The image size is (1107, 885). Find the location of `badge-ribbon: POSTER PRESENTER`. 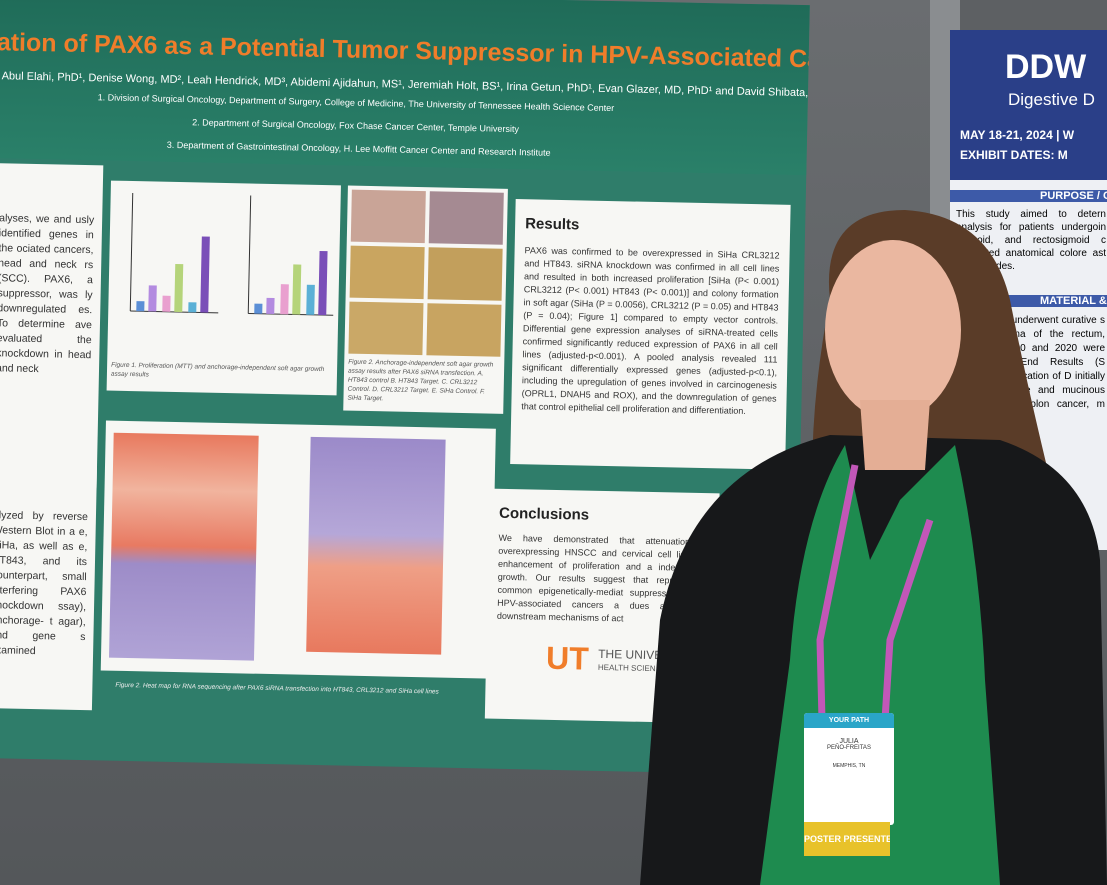

badge-ribbon: POSTER PRESENTER is located at coordinates (847, 839).